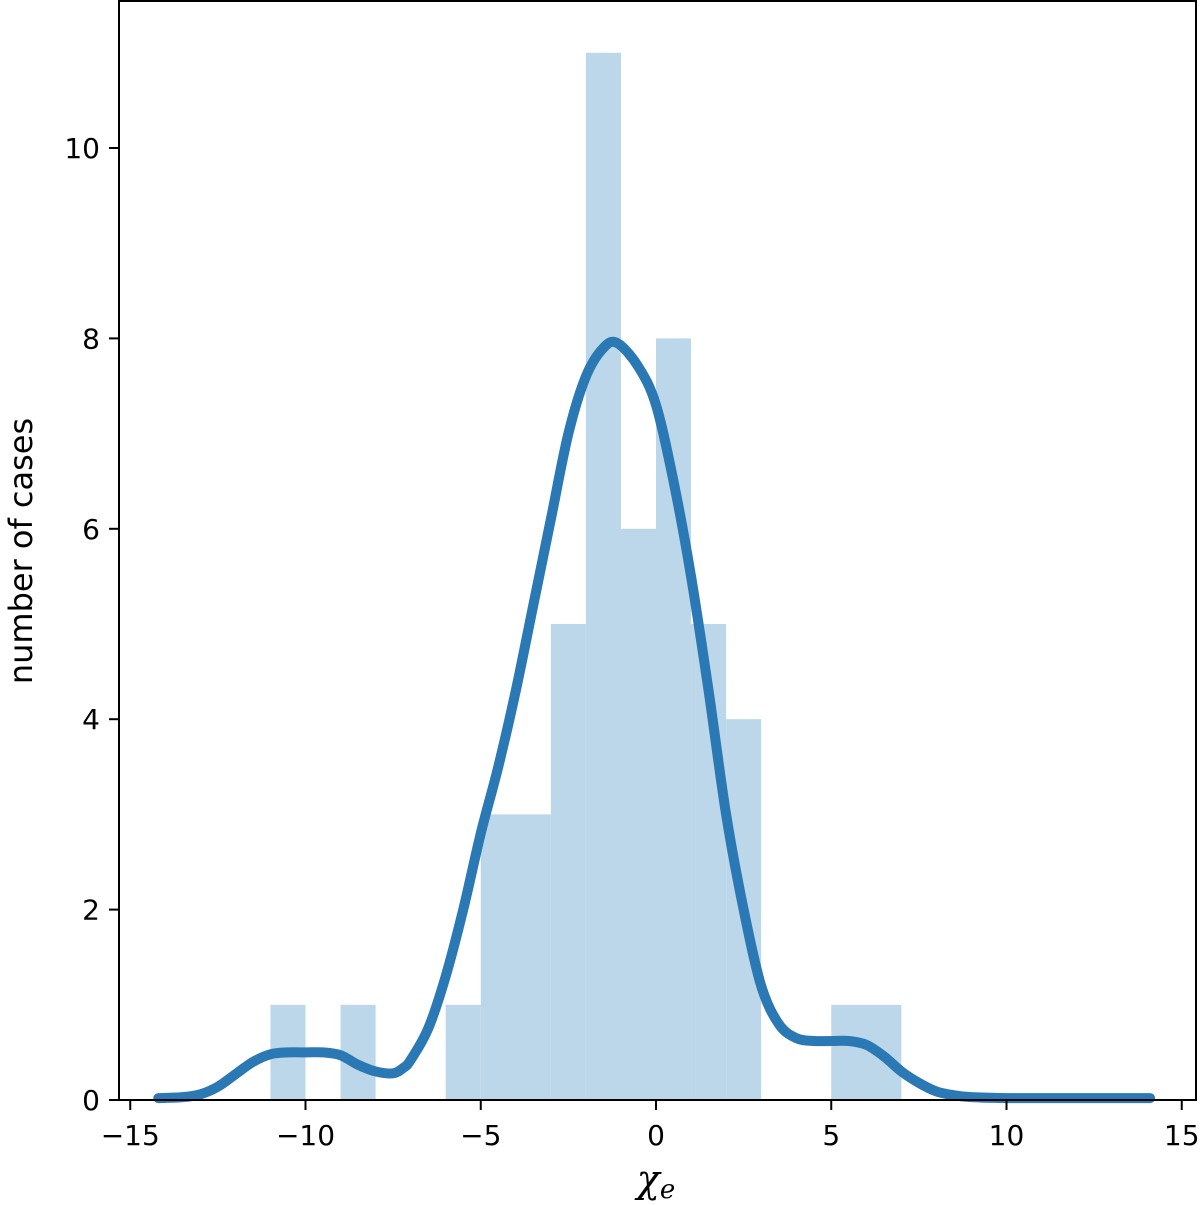 The width and height of the screenshot is (1200, 1205). I want to click on x-tick-label: 0, so click(656, 1135).